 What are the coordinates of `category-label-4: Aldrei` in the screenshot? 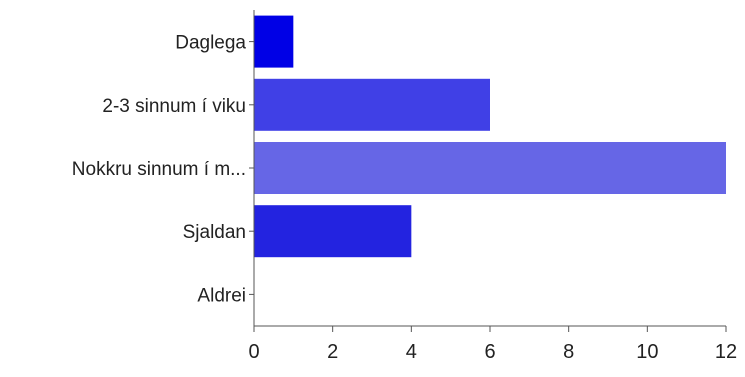 It's located at (221, 295).